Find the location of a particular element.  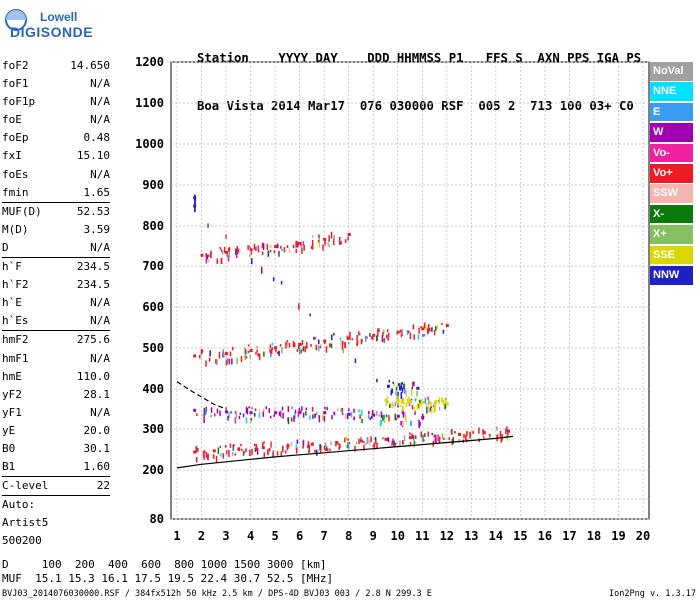

param-name: B1 is located at coordinates (9, 467).